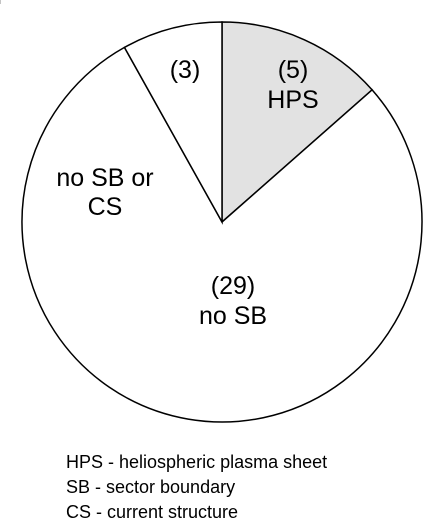  I want to click on legend-note: CS - current structure, so click(152, 512).